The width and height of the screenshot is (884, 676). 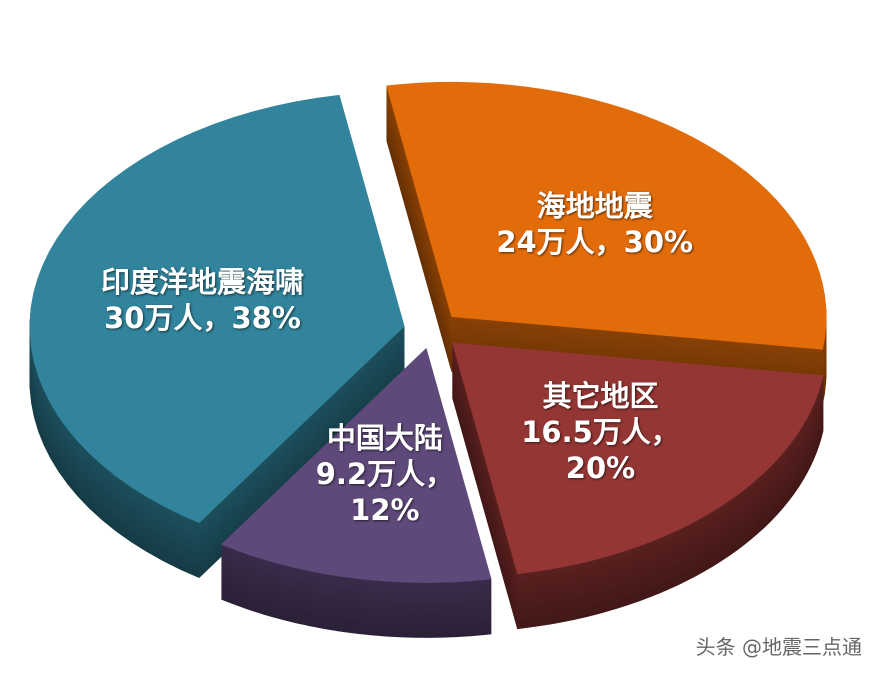 What do you see at coordinates (384, 438) in the screenshot?
I see `slice-name: 中国大陆` at bounding box center [384, 438].